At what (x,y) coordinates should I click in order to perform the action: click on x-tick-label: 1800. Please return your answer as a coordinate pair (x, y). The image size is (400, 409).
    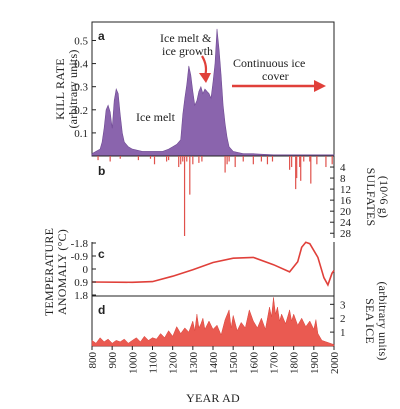
    Looking at the image, I should click on (295, 363).